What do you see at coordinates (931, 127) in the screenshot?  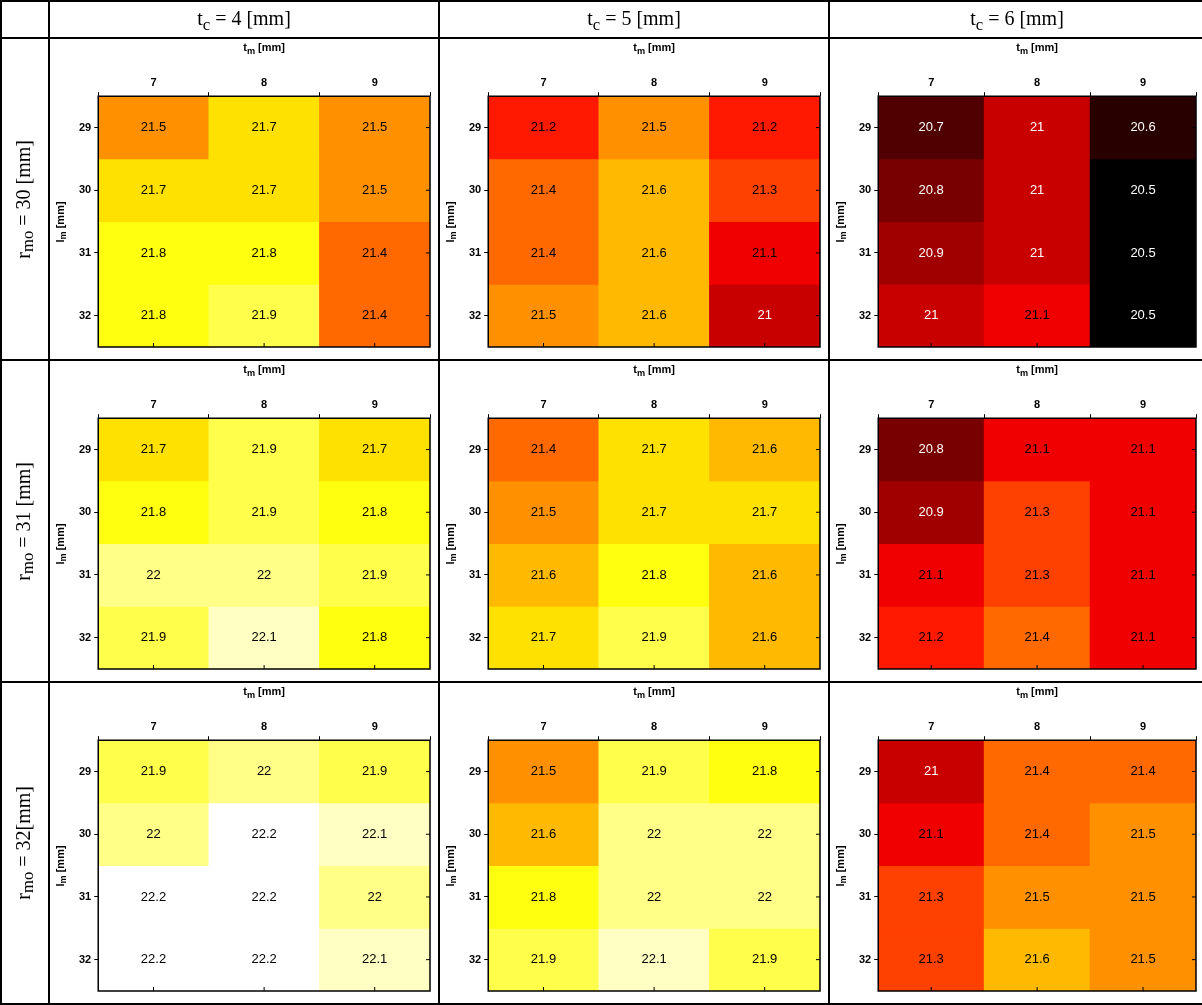 I see `data-label: 20.7` at bounding box center [931, 127].